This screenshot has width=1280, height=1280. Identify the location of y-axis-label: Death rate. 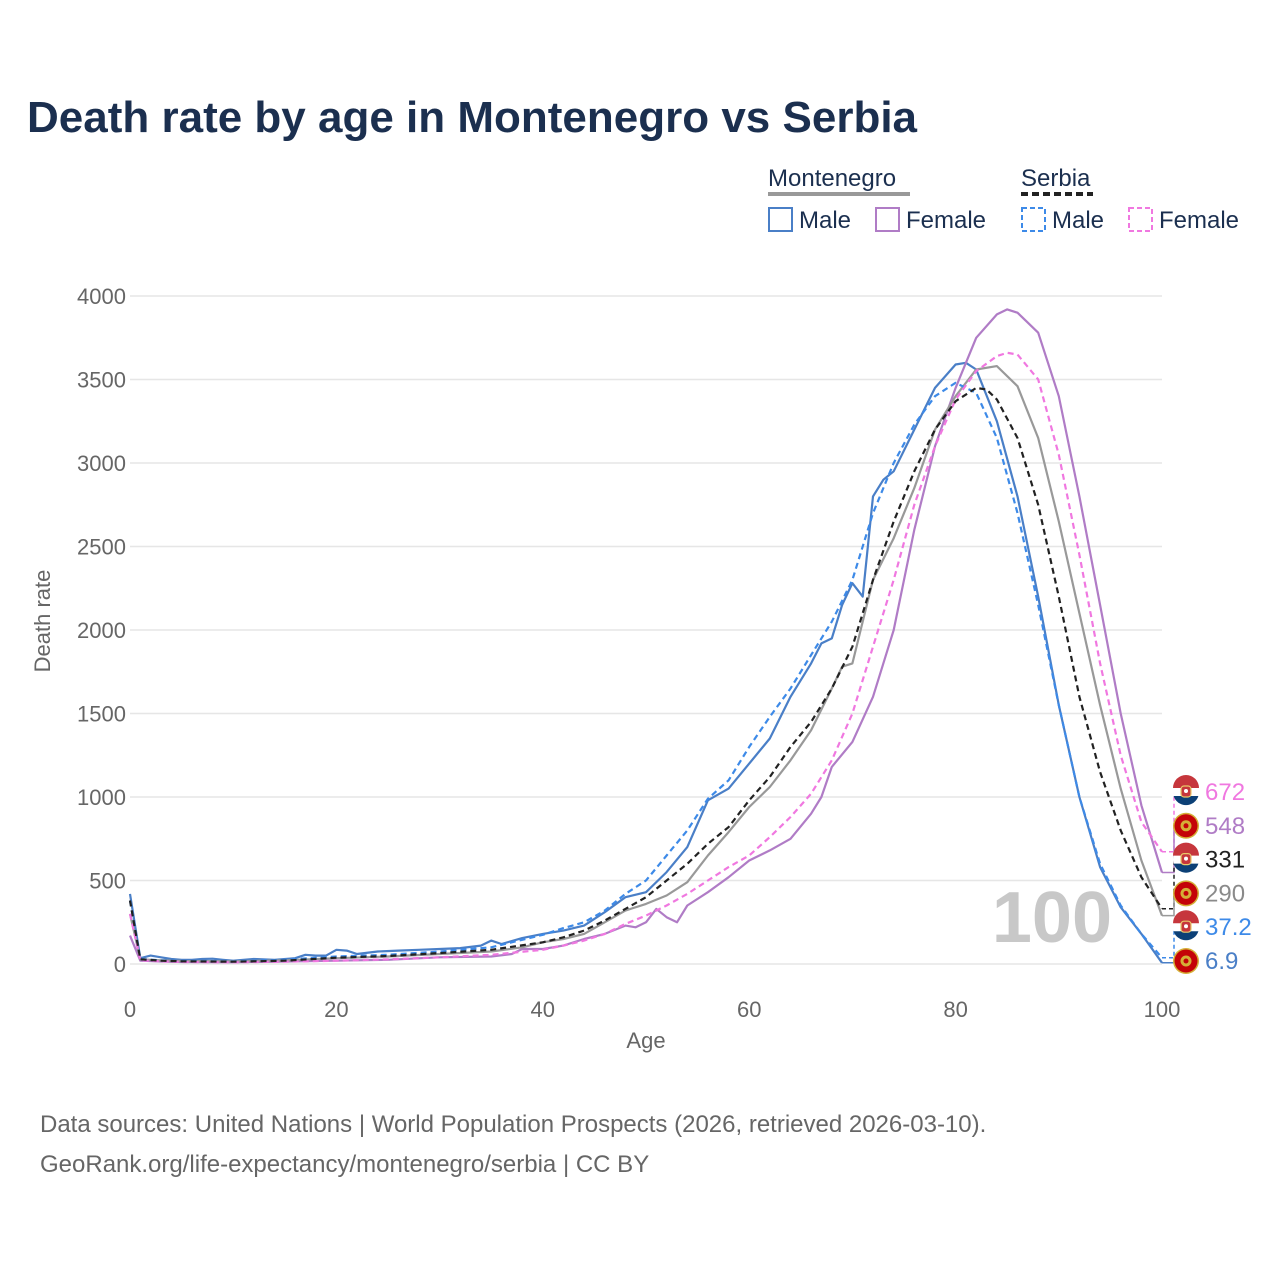
(42, 621).